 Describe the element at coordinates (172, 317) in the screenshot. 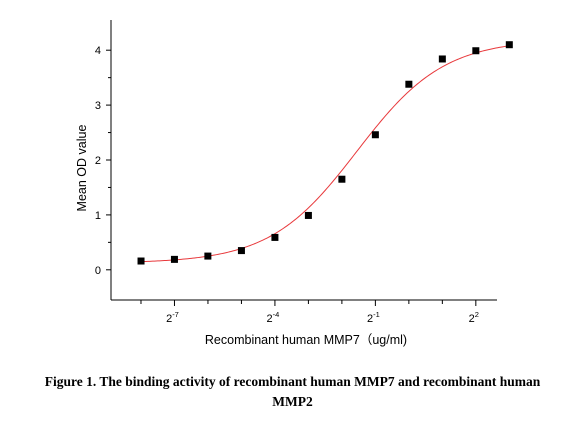

I see `x-tick-label: 2-7` at that location.